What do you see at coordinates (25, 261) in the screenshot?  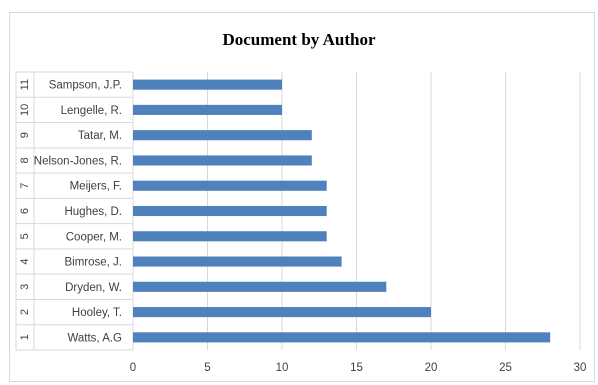 I see `category-index: 4` at bounding box center [25, 261].